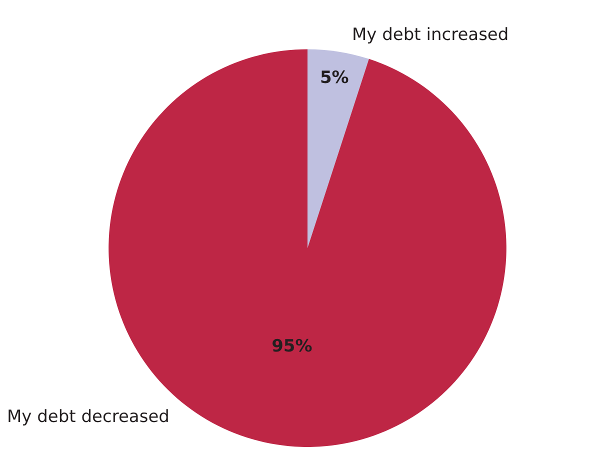 The image size is (615, 452). I want to click on data-label: 95%, so click(292, 346).